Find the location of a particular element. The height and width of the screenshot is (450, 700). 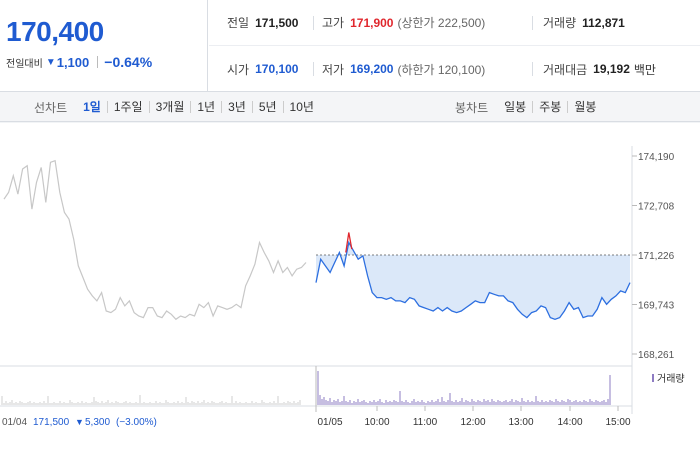

x-tick-label: 12:00 is located at coordinates (472, 422).